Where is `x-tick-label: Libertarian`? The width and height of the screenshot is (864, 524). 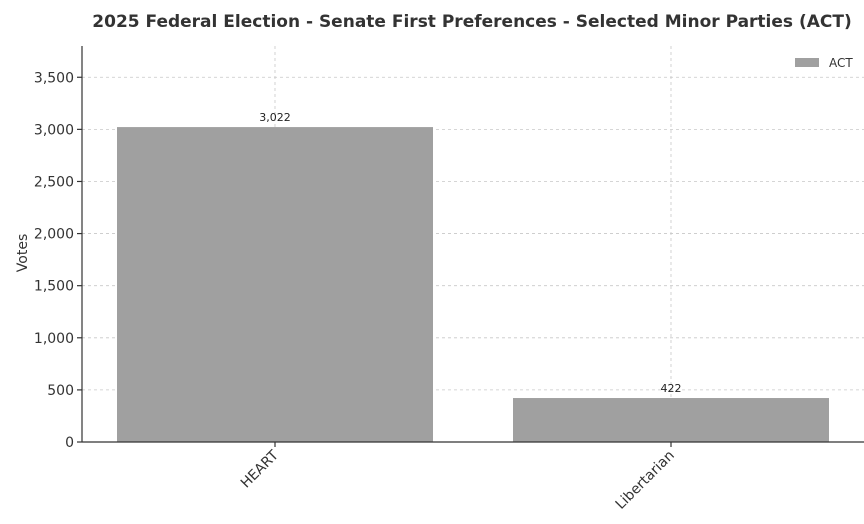
x-tick-label: Libertarian is located at coordinates (645, 480).